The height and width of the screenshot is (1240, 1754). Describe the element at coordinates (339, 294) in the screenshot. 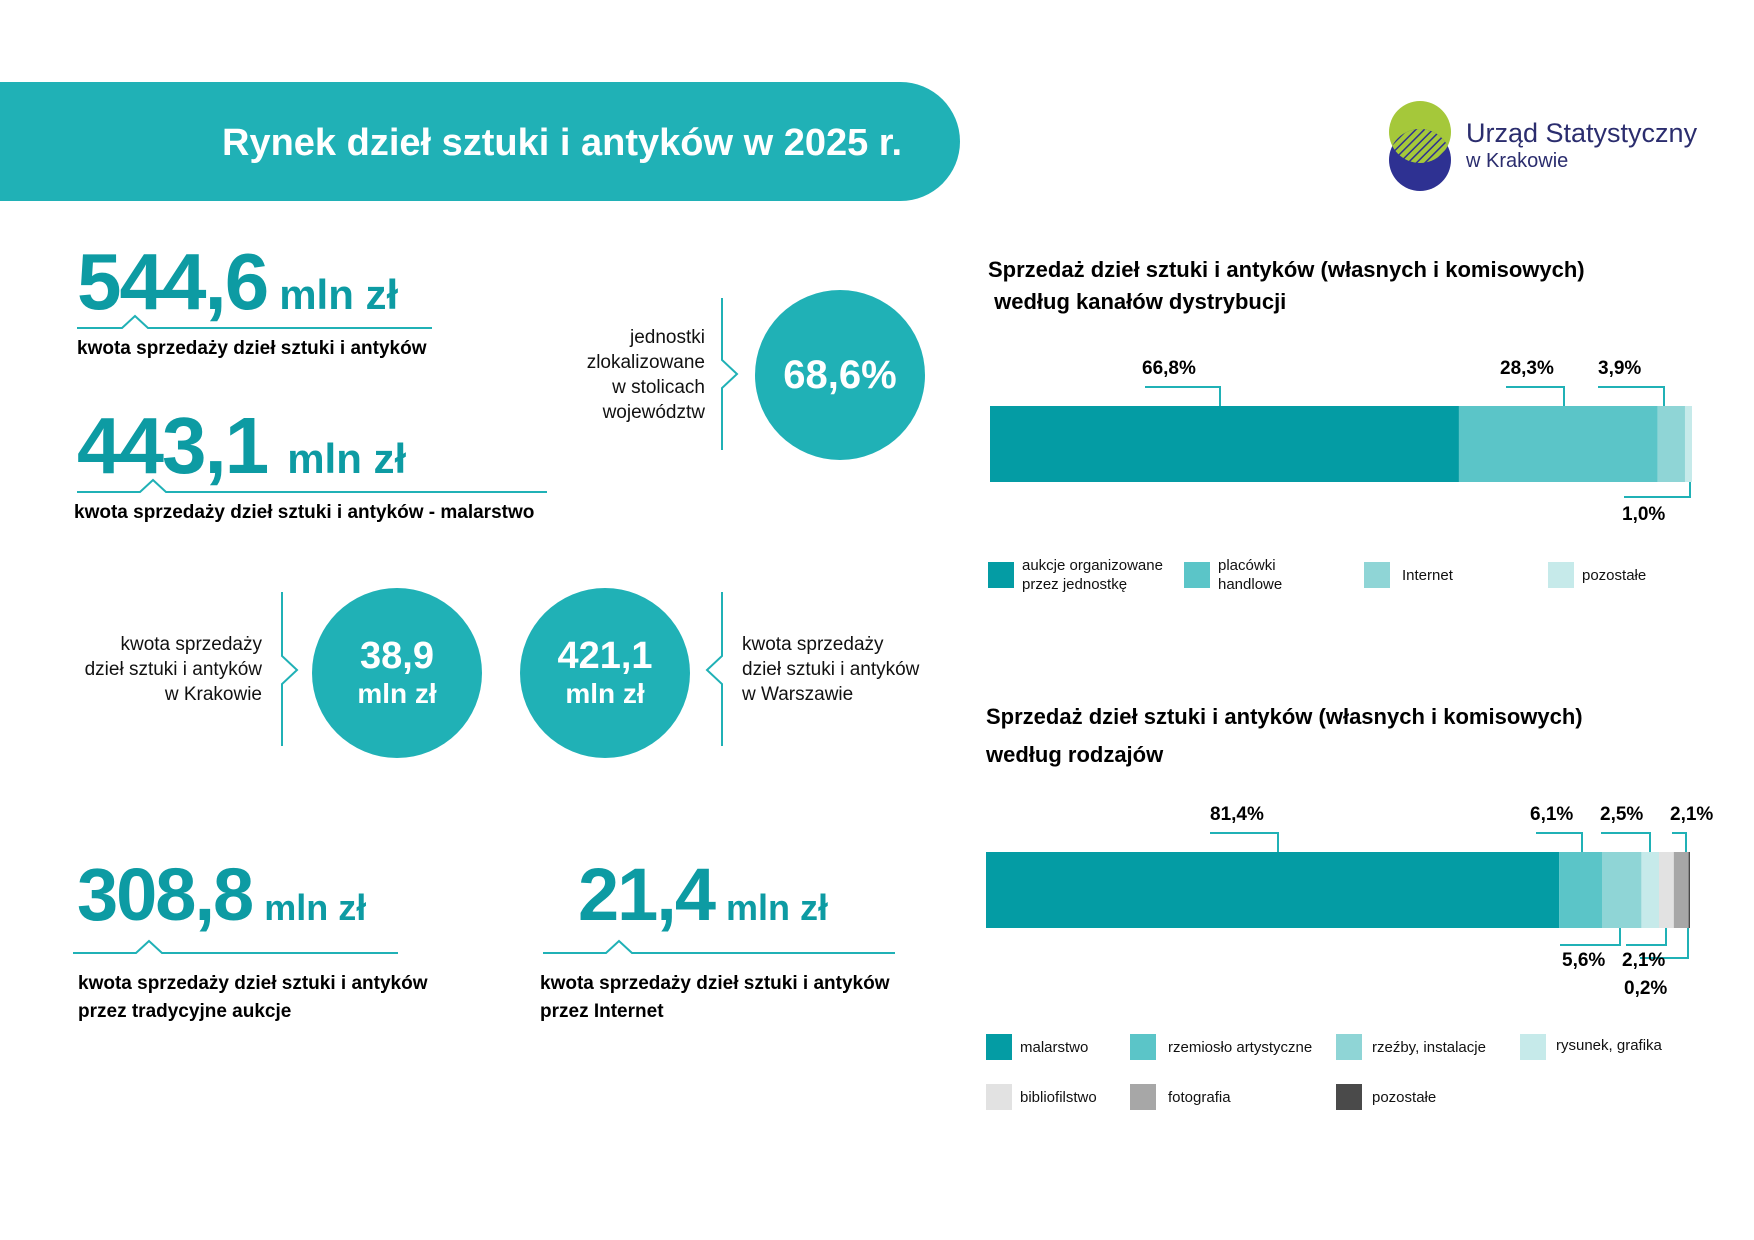

I see `stat-total-unit: mln zł` at that location.